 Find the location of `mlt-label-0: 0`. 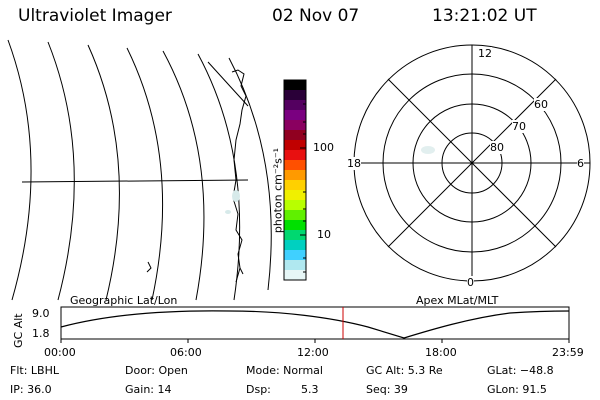

mlt-label-0: 0 is located at coordinates (470, 282).